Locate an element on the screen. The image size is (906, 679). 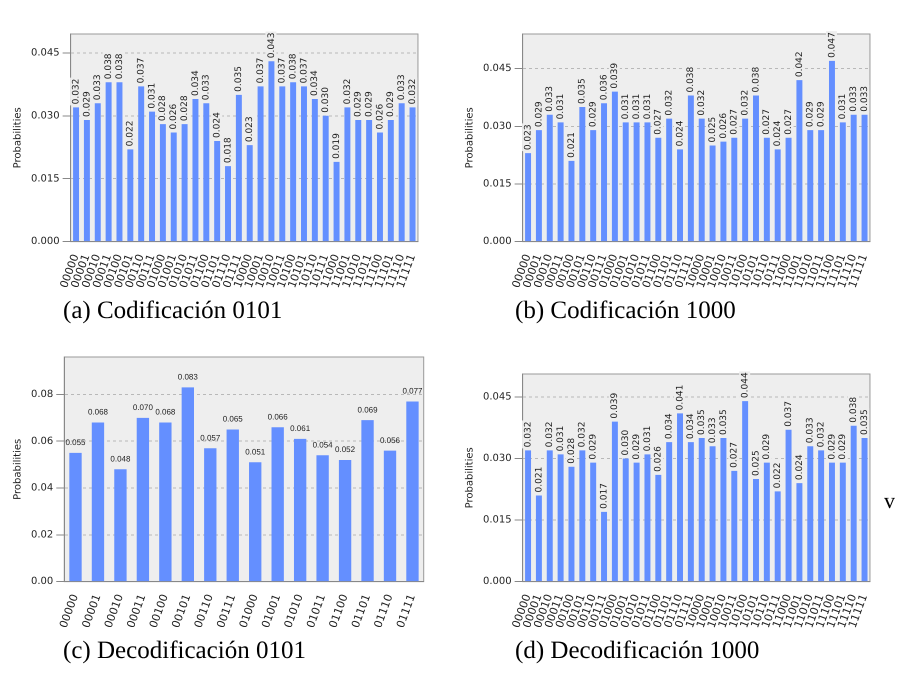
x-tick-label: 00100 is located at coordinates (158, 611).